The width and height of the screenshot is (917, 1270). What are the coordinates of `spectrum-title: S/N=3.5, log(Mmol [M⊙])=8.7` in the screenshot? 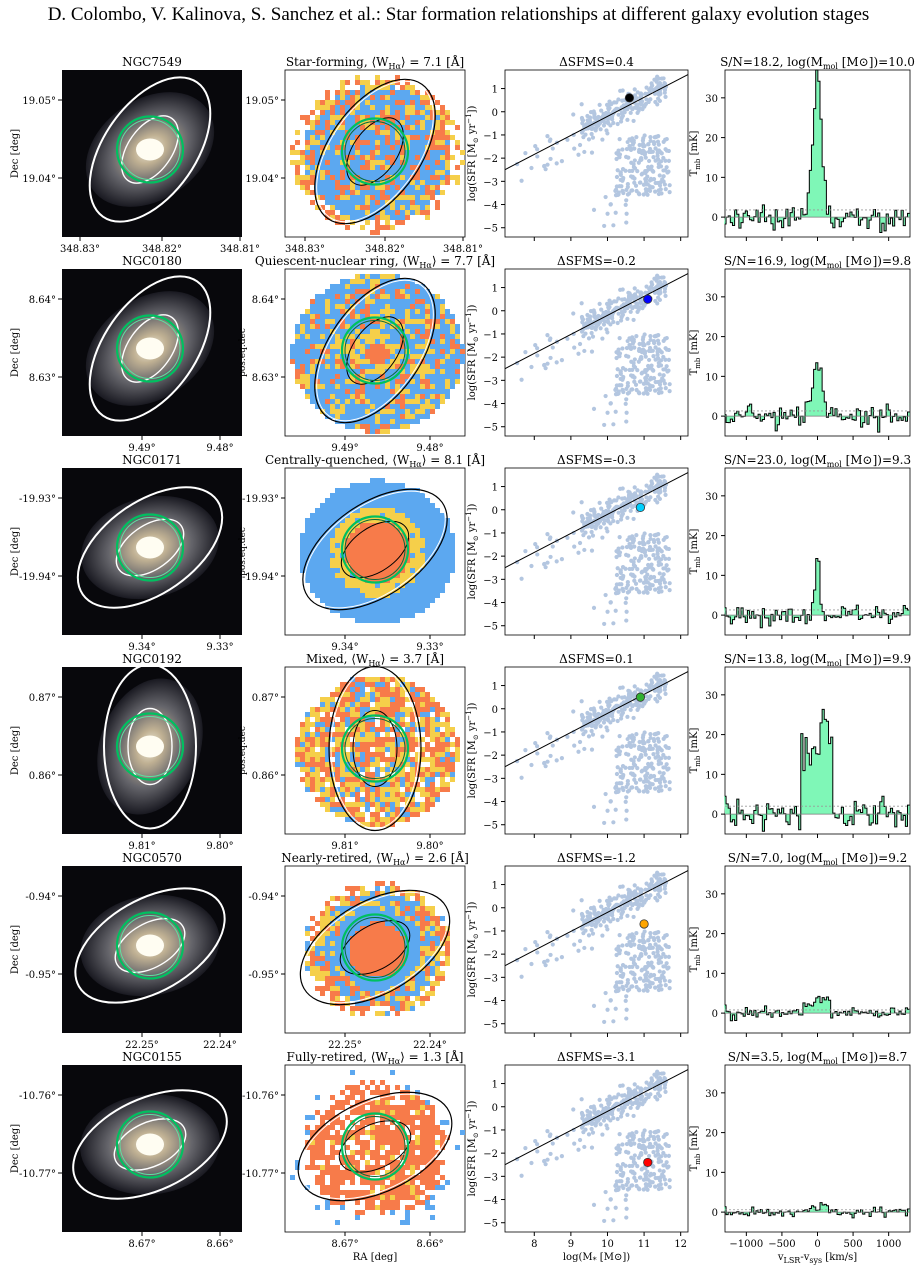 It's located at (818, 1058).